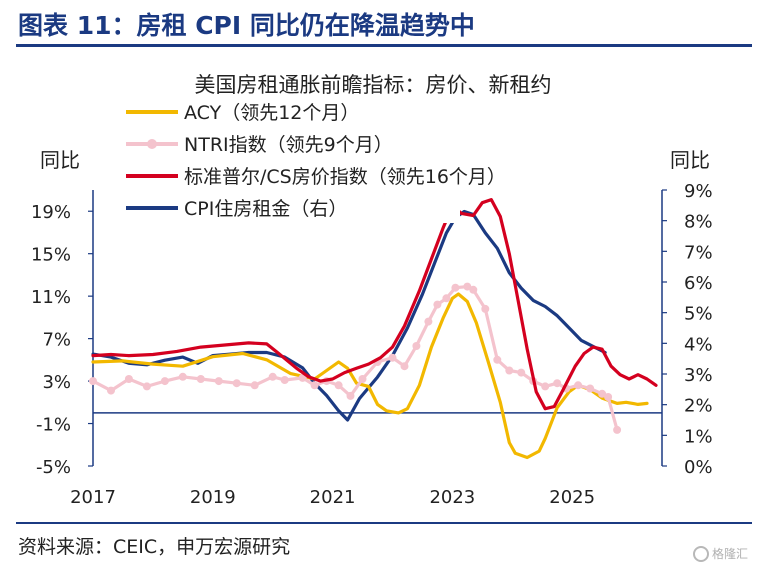 Image resolution: width=762 pixels, height=570 pixels. Describe the element at coordinates (698, 222) in the screenshot. I see `right-axis-tick-label: 8%` at that location.